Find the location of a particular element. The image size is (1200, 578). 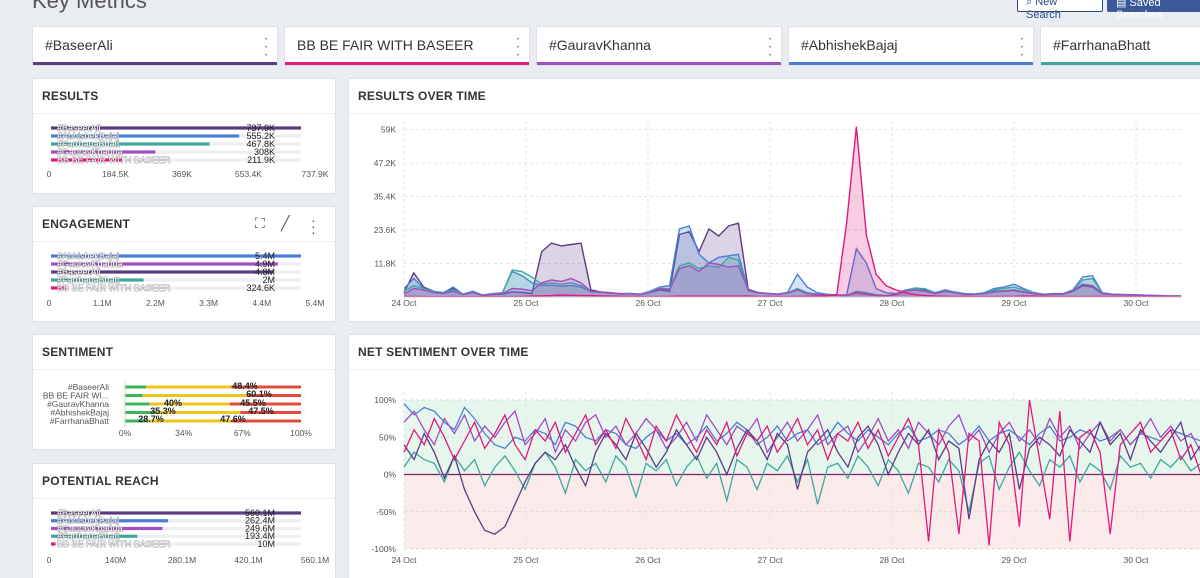

bar-value-label: 555.2K is located at coordinates (260, 136).